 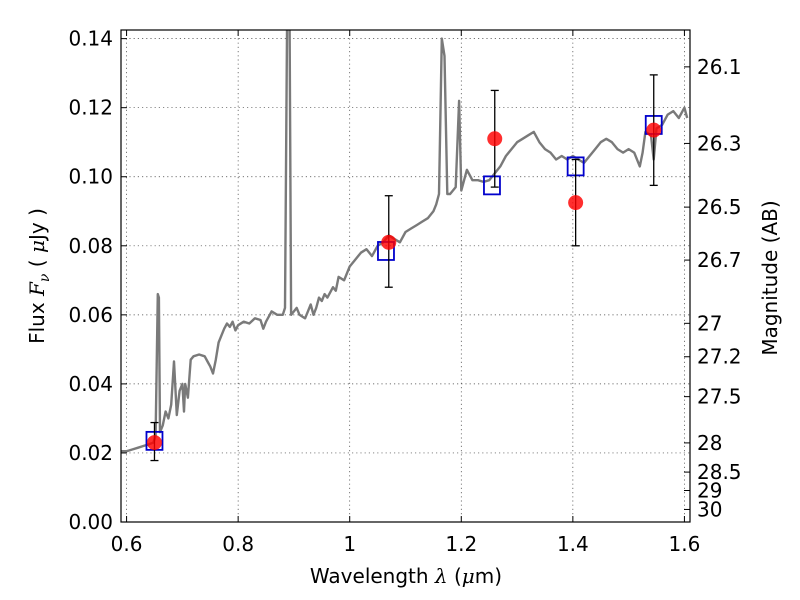 I want to click on right-tick-label: 26.3, so click(x=719, y=143).